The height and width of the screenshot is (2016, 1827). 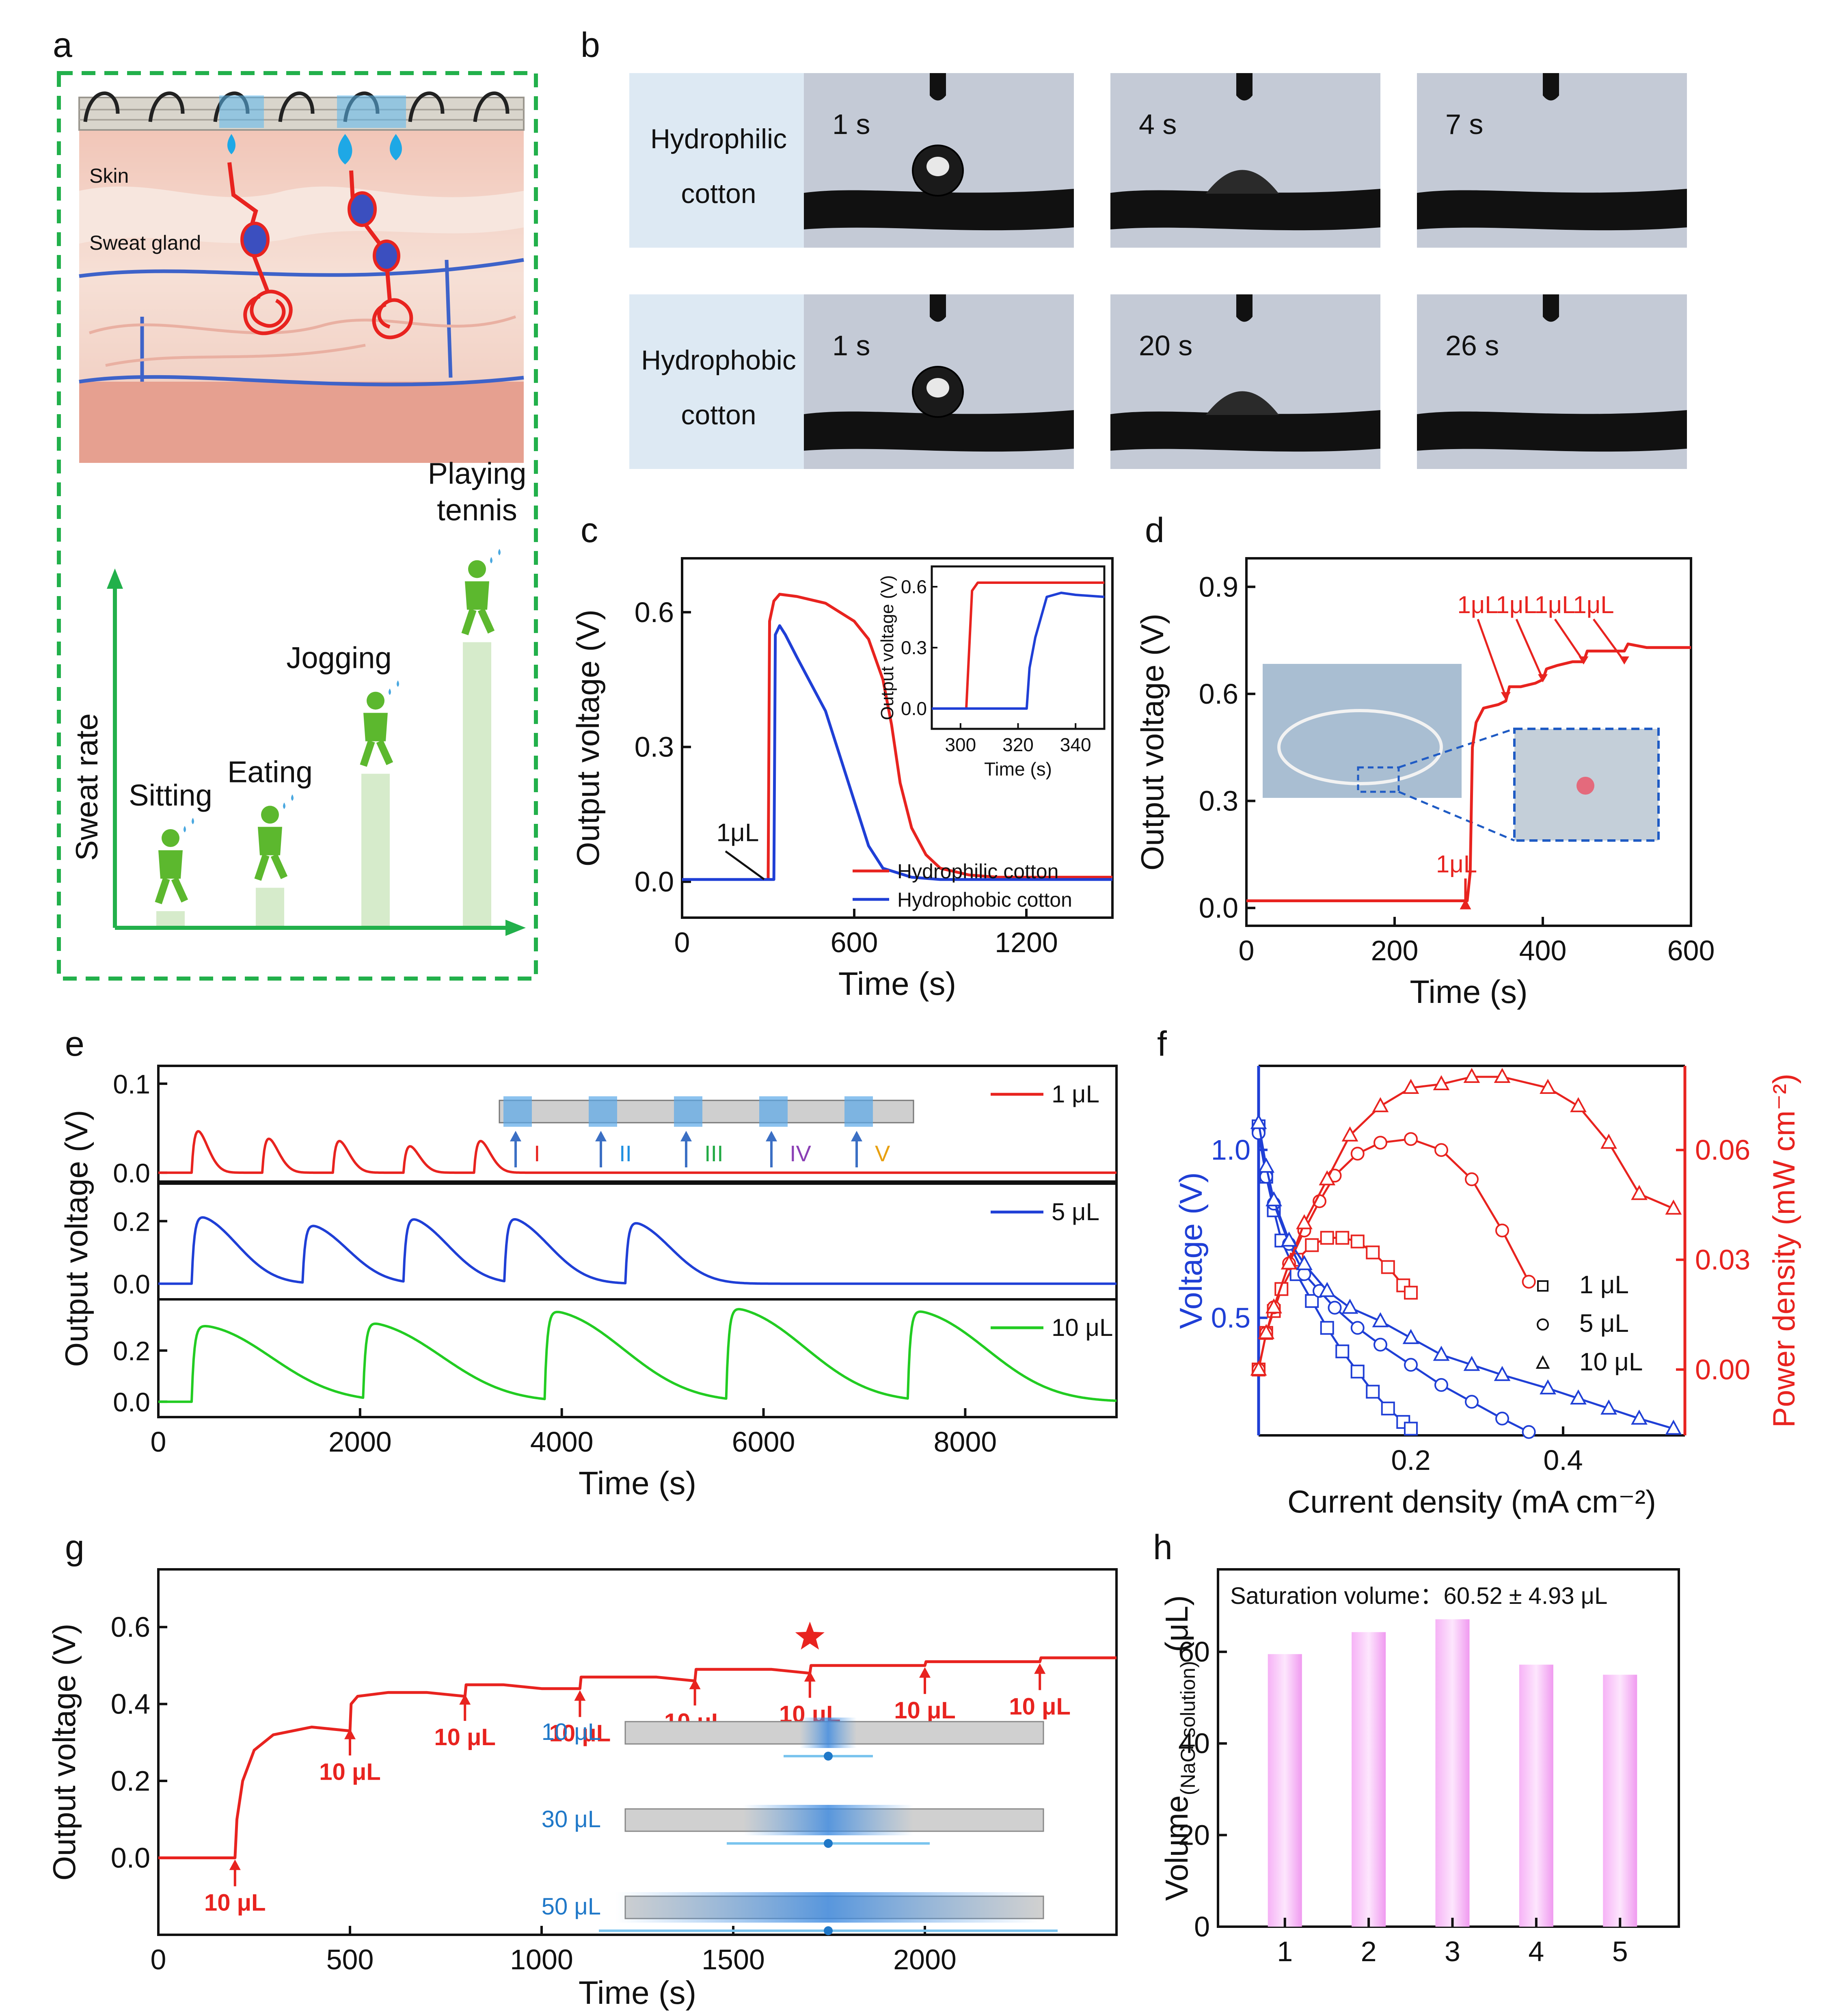 What do you see at coordinates (1492, 658) in the screenshot?
I see `drop-arrow` at bounding box center [1492, 658].